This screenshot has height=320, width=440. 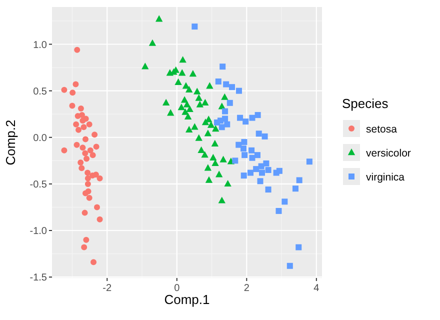 What do you see at coordinates (382, 130) in the screenshot?
I see `legend-label: setosa` at bounding box center [382, 130].